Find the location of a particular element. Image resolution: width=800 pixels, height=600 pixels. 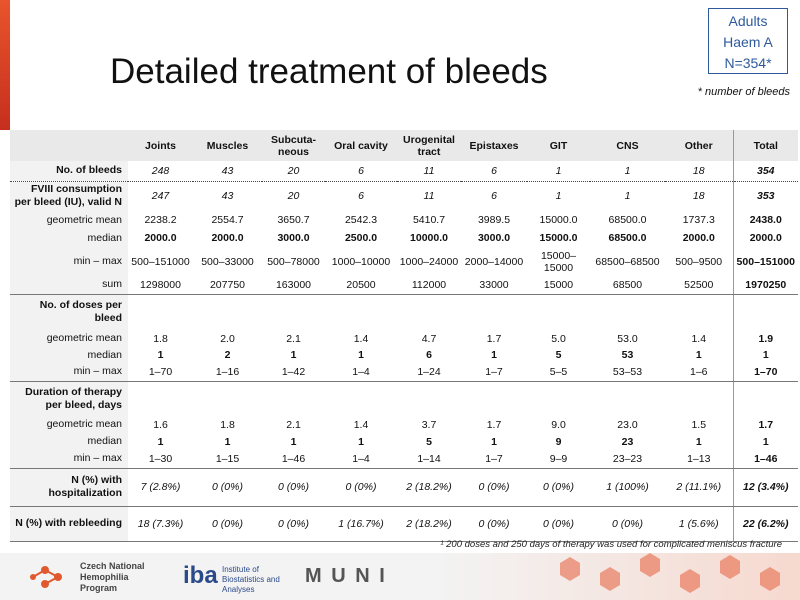

row-label: geometric mean is located at coordinates (69, 424).